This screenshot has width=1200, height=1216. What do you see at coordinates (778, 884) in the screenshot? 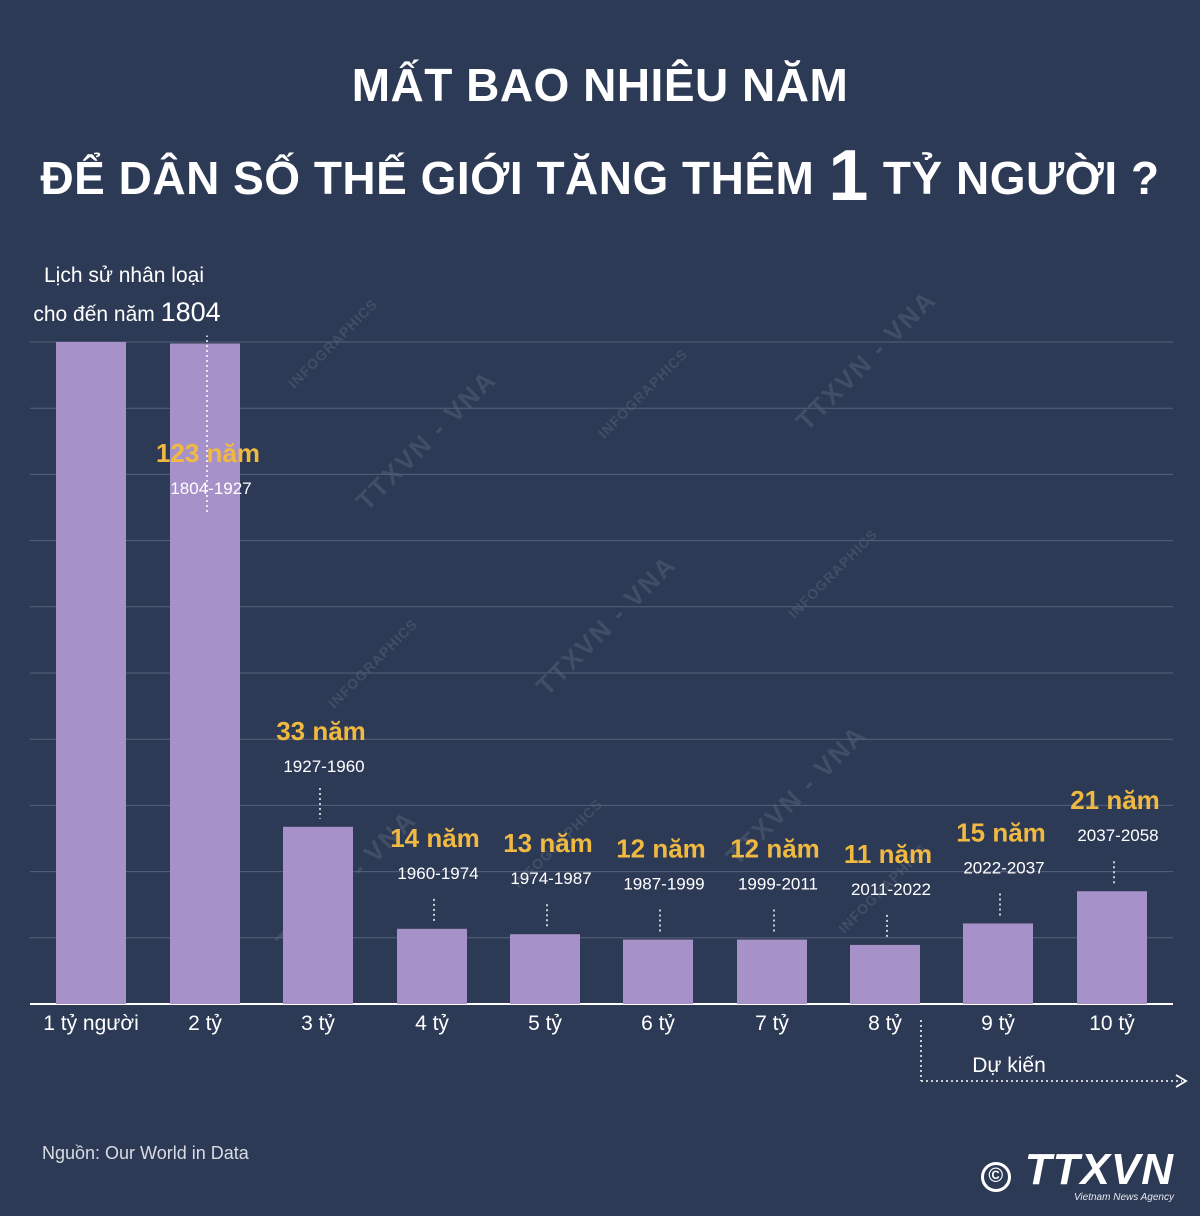
I see `year-range-label: 1999-2011` at bounding box center [778, 884].